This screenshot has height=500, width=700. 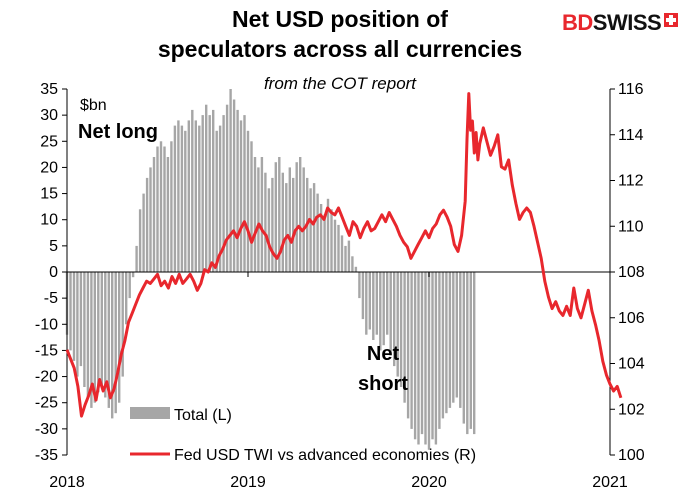 What do you see at coordinates (118, 132) in the screenshot?
I see `annotation-net-long: Net long` at bounding box center [118, 132].